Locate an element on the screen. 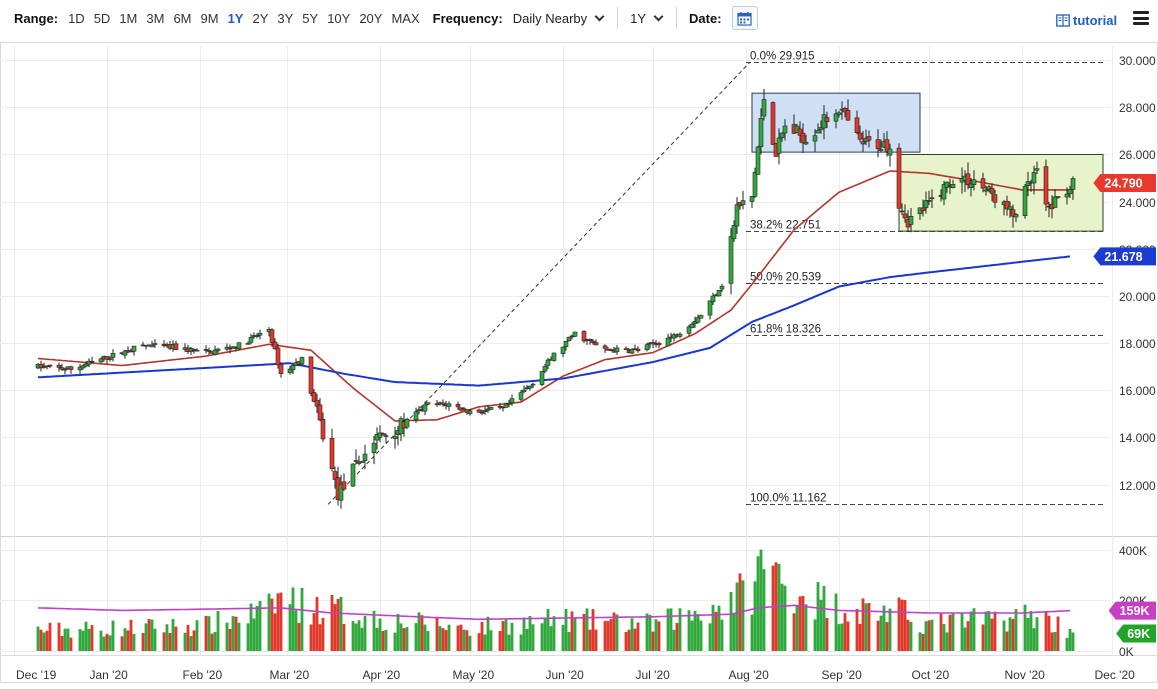 This screenshot has height=689, width=1158. x-tick-label: Jan '20 is located at coordinates (109, 675).